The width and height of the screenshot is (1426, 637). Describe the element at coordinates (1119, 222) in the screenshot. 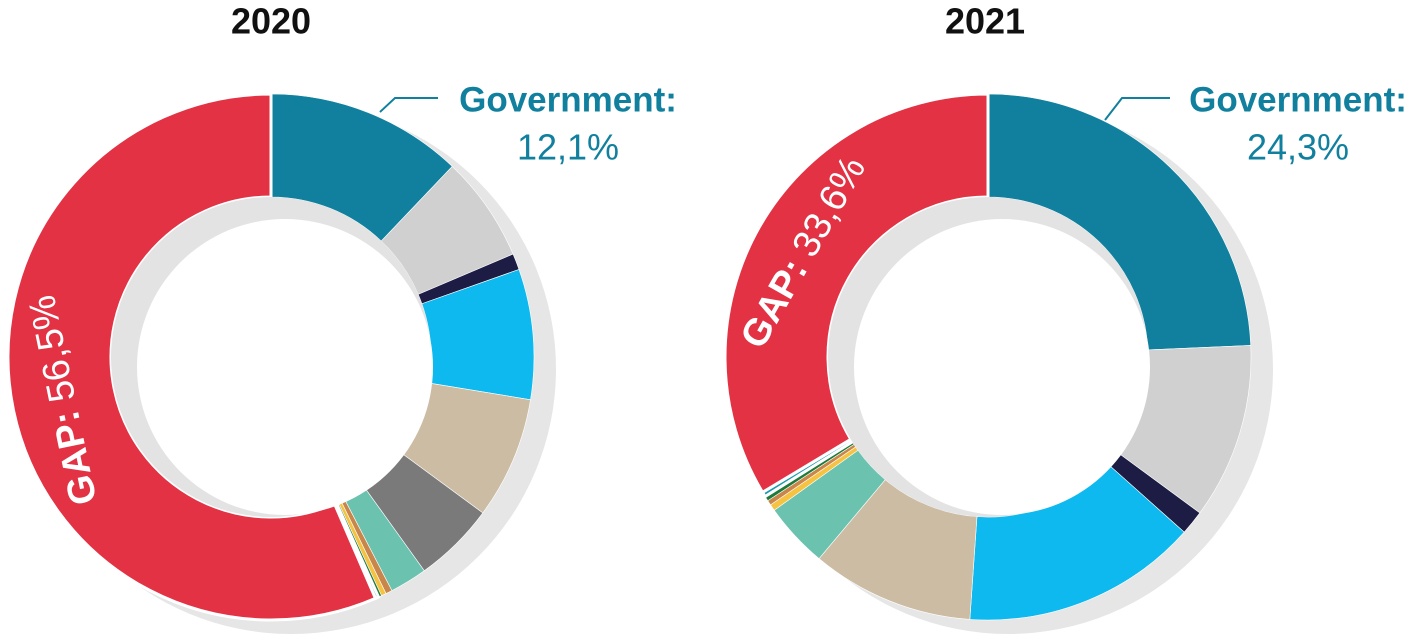

I see `slice` at that location.